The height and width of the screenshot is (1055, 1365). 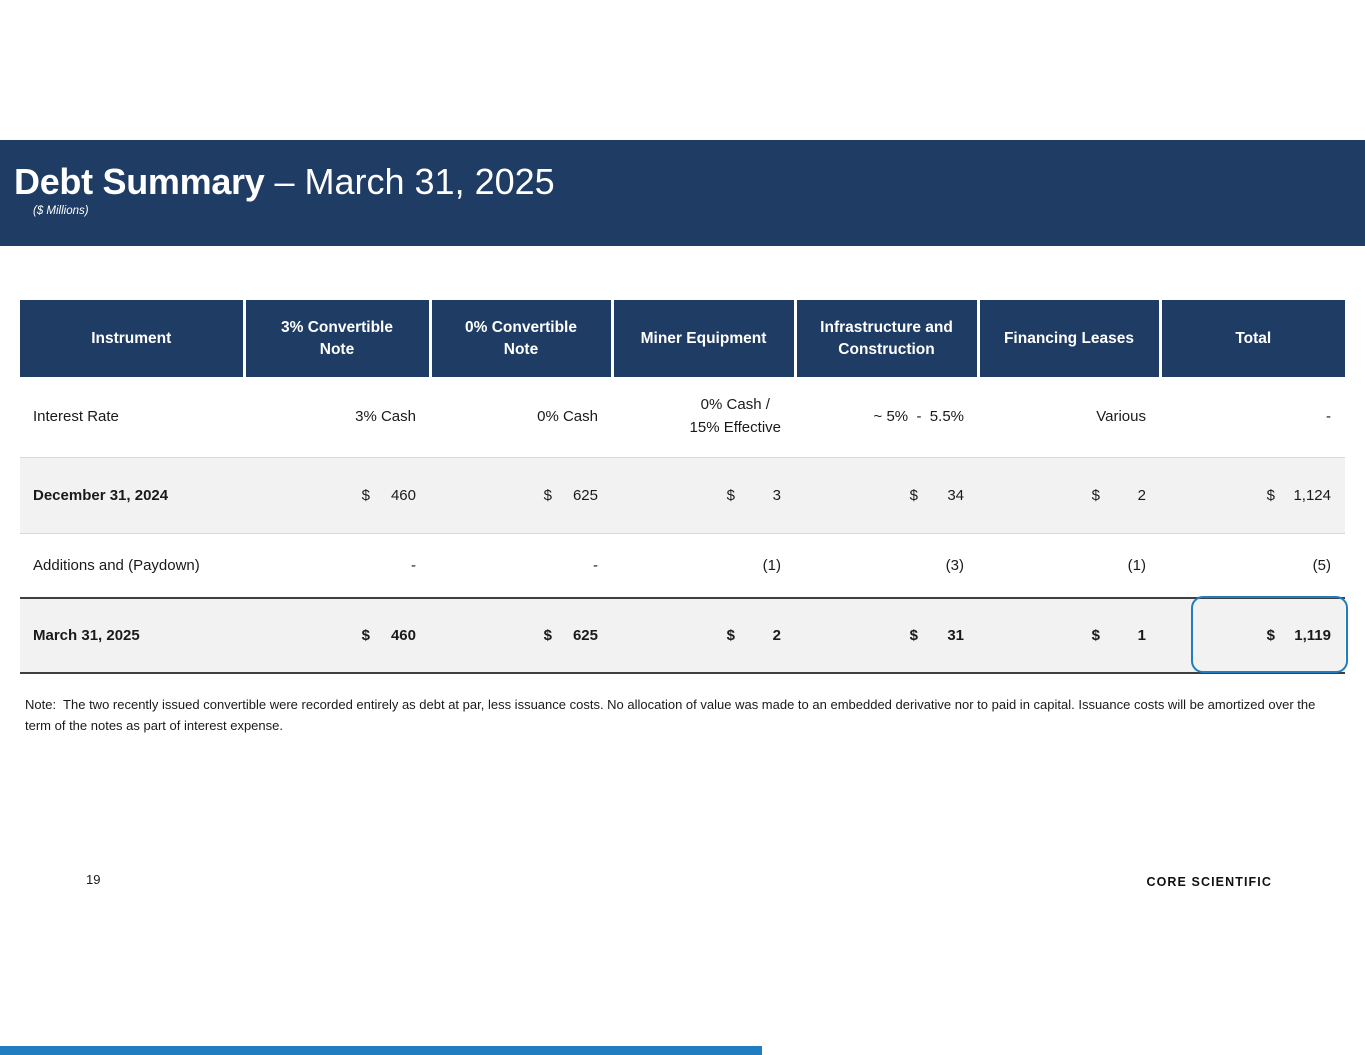 What do you see at coordinates (735, 416) in the screenshot?
I see `text-value: 0% Cash / 15% Effective` at bounding box center [735, 416].